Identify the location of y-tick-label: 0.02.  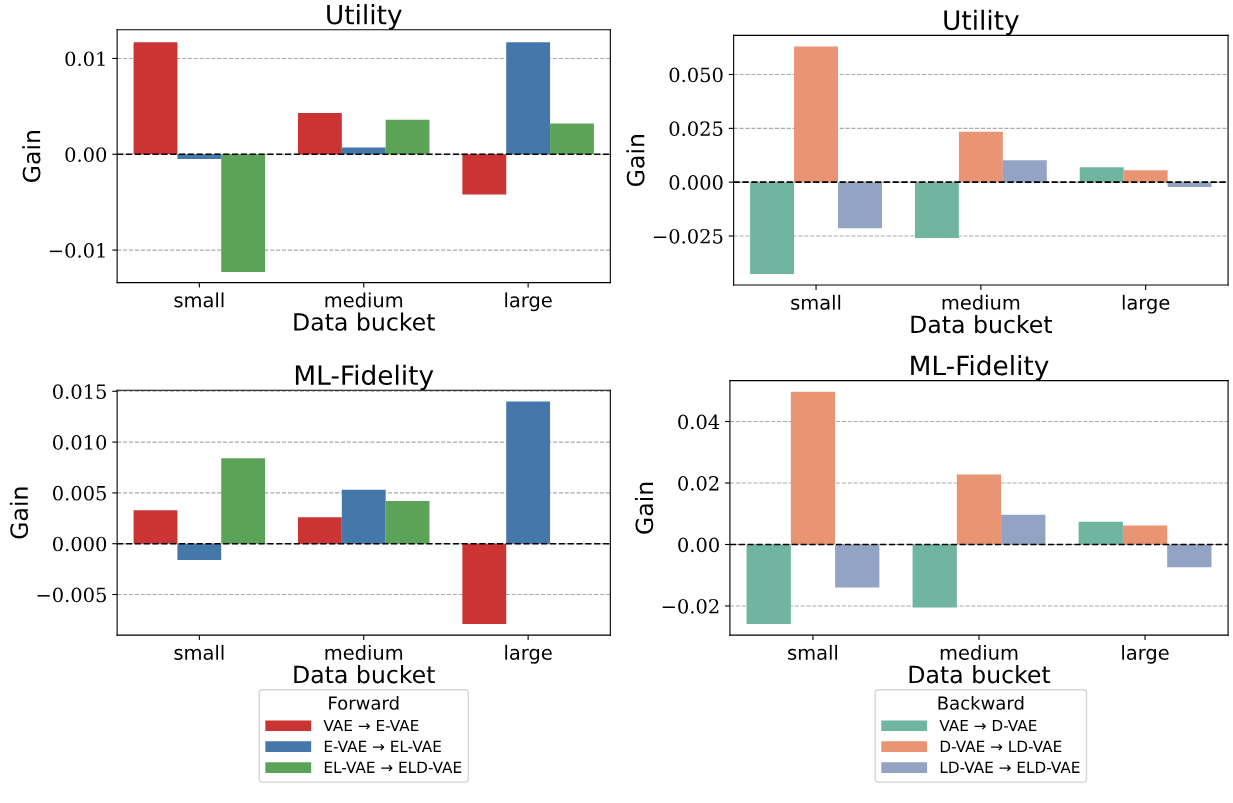
(698, 483).